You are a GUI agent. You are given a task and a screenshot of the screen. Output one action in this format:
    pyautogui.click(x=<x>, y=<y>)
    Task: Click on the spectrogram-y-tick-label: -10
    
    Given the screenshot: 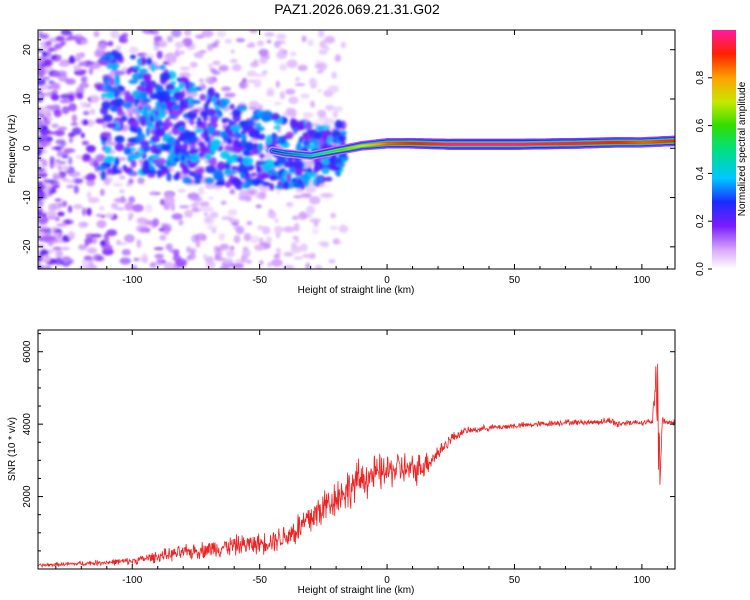 What is the action you would take?
    pyautogui.click(x=27, y=197)
    